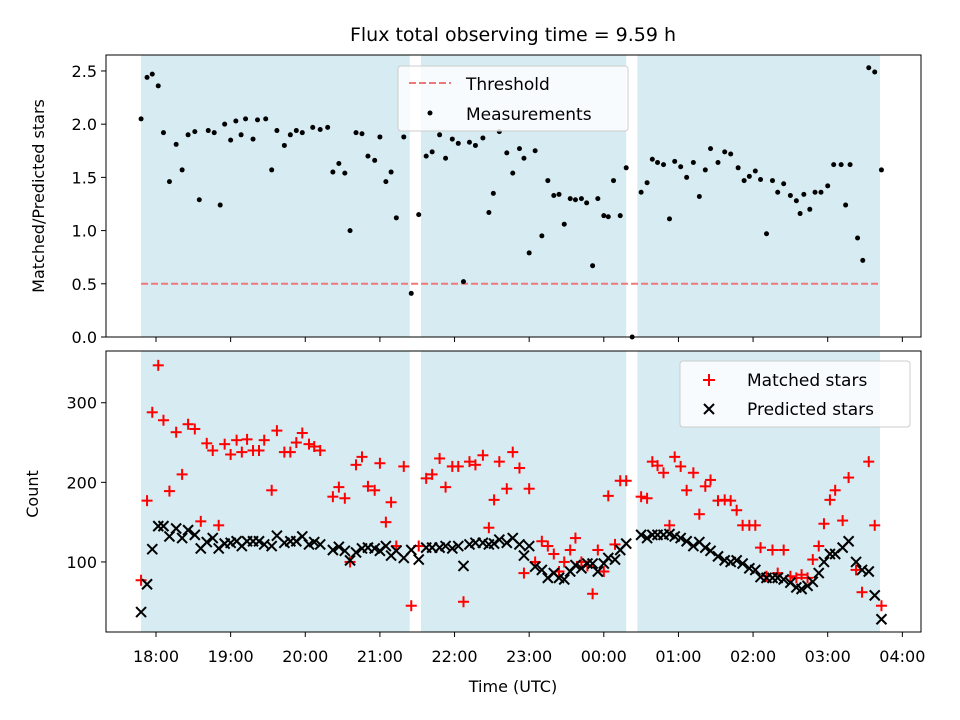  I want to click on x-tick-label: 04:00, so click(902, 656).